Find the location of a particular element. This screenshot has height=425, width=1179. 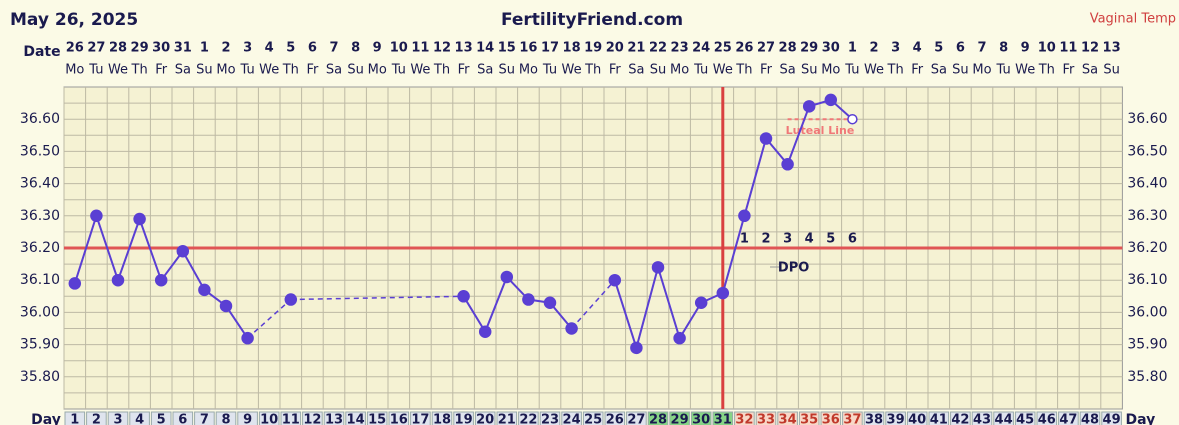

y-tick-label: 36.50 is located at coordinates (1147, 151).